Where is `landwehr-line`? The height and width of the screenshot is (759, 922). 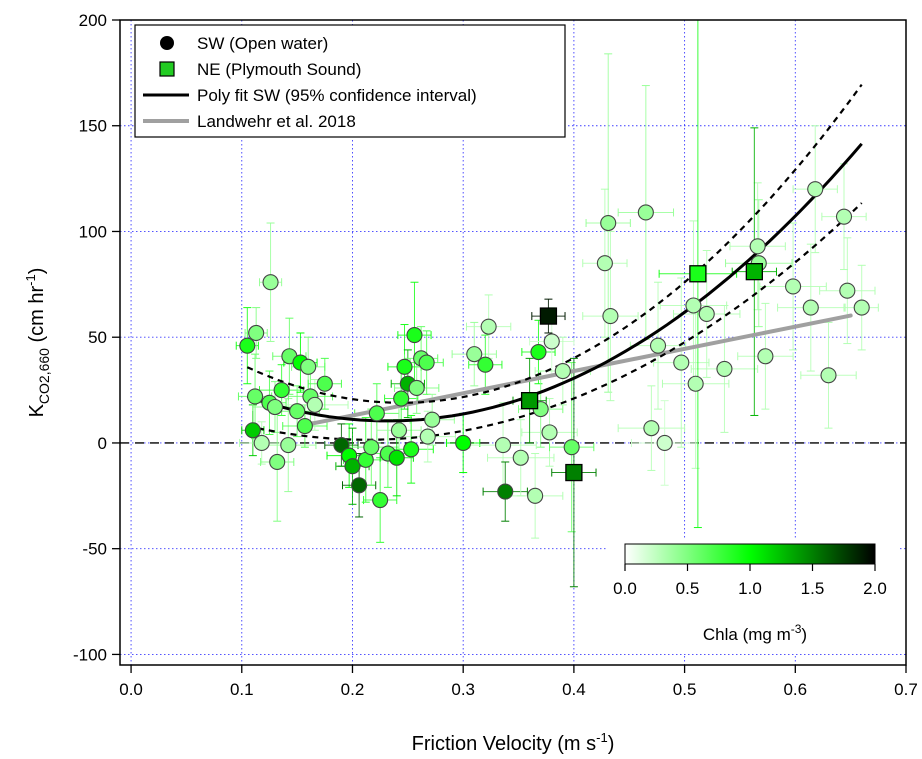
landwehr-line is located at coordinates (579, 370).